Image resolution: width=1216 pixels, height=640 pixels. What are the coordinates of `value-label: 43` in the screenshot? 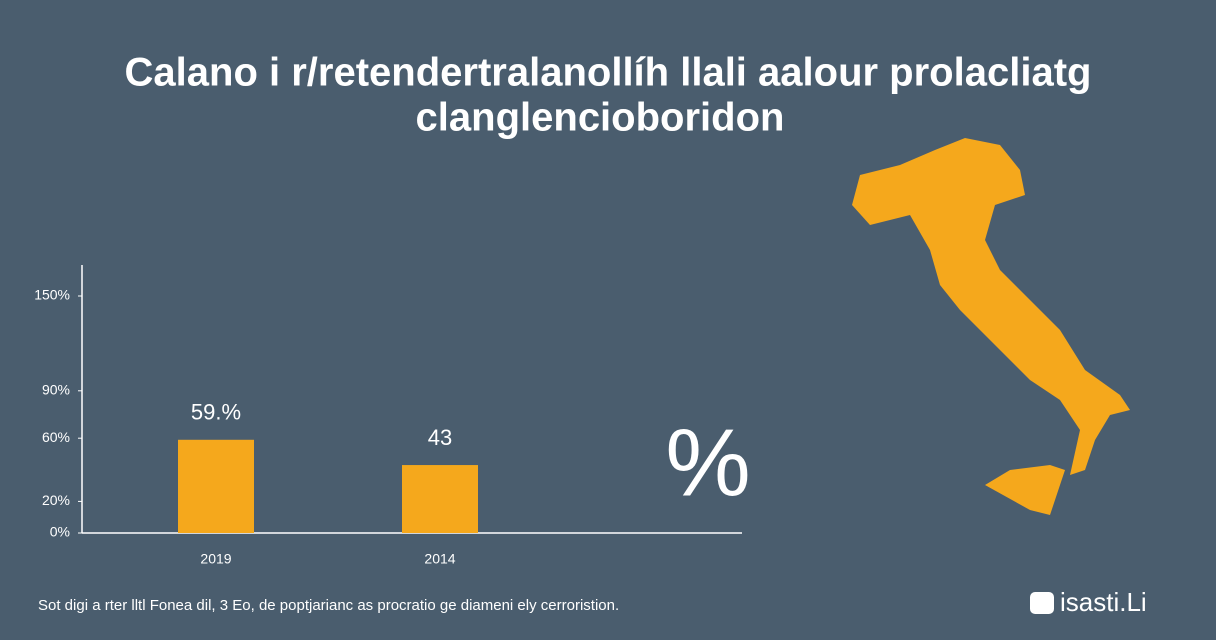 It's located at (440, 437).